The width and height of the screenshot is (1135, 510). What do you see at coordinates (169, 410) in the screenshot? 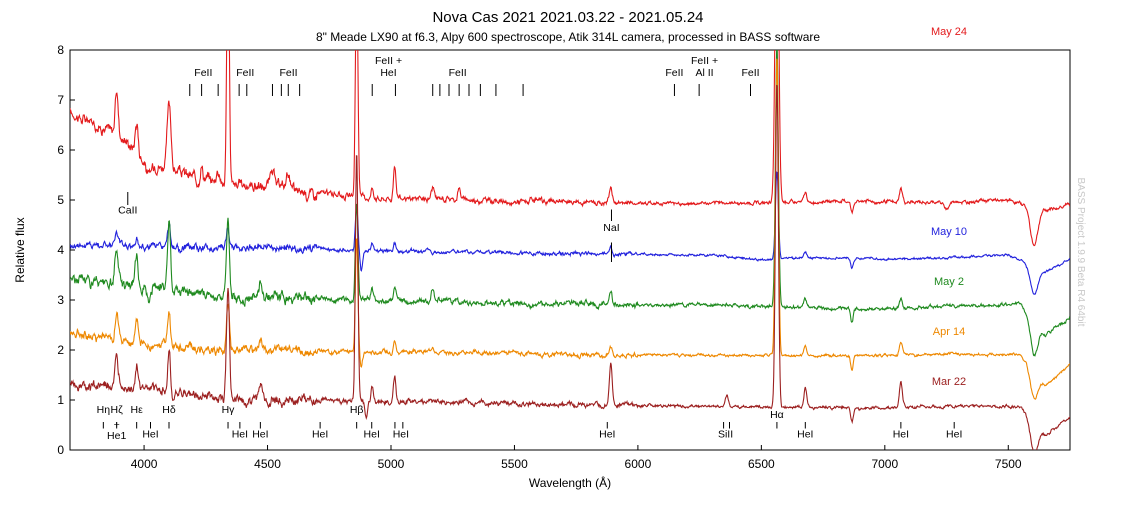
I see `line-id-label: Hδ` at bounding box center [169, 410].